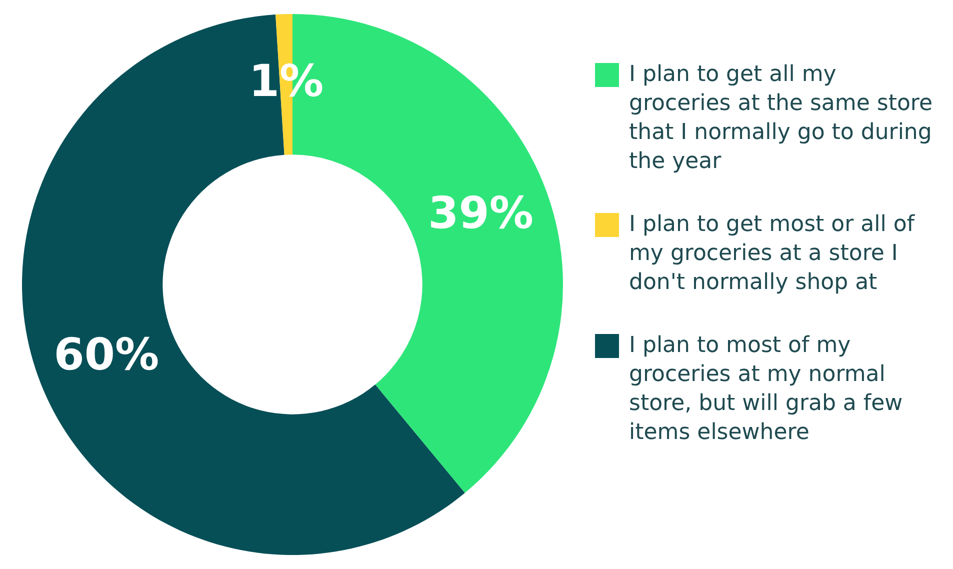  Describe the element at coordinates (781, 118) in the screenshot. I see `legend-label: I plan to get all my groceries at the same store that I normally go to during the year` at that location.